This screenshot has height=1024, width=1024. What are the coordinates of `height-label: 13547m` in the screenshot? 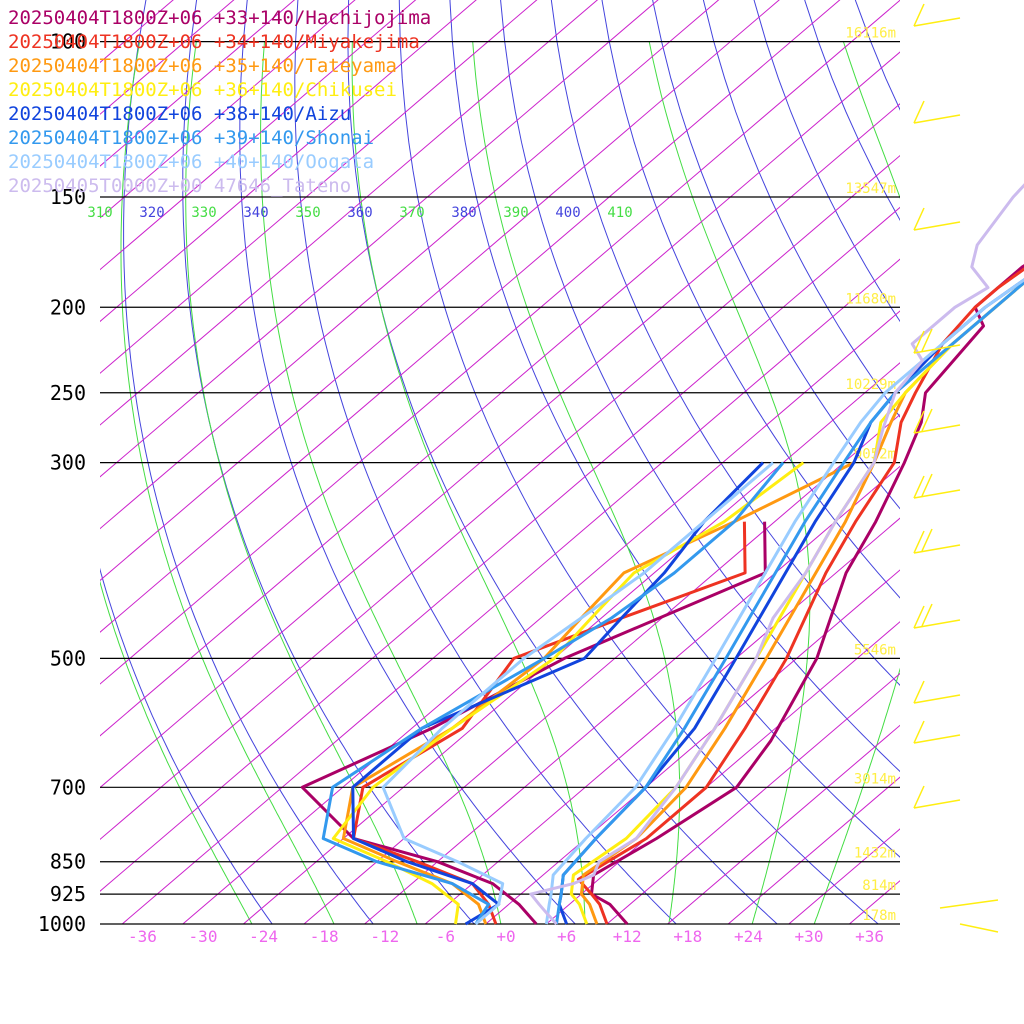 It's located at (870, 189).